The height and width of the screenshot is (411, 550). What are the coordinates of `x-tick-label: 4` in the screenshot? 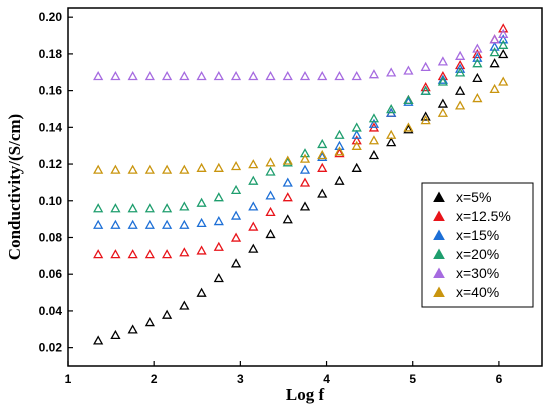 It's located at (326, 379).